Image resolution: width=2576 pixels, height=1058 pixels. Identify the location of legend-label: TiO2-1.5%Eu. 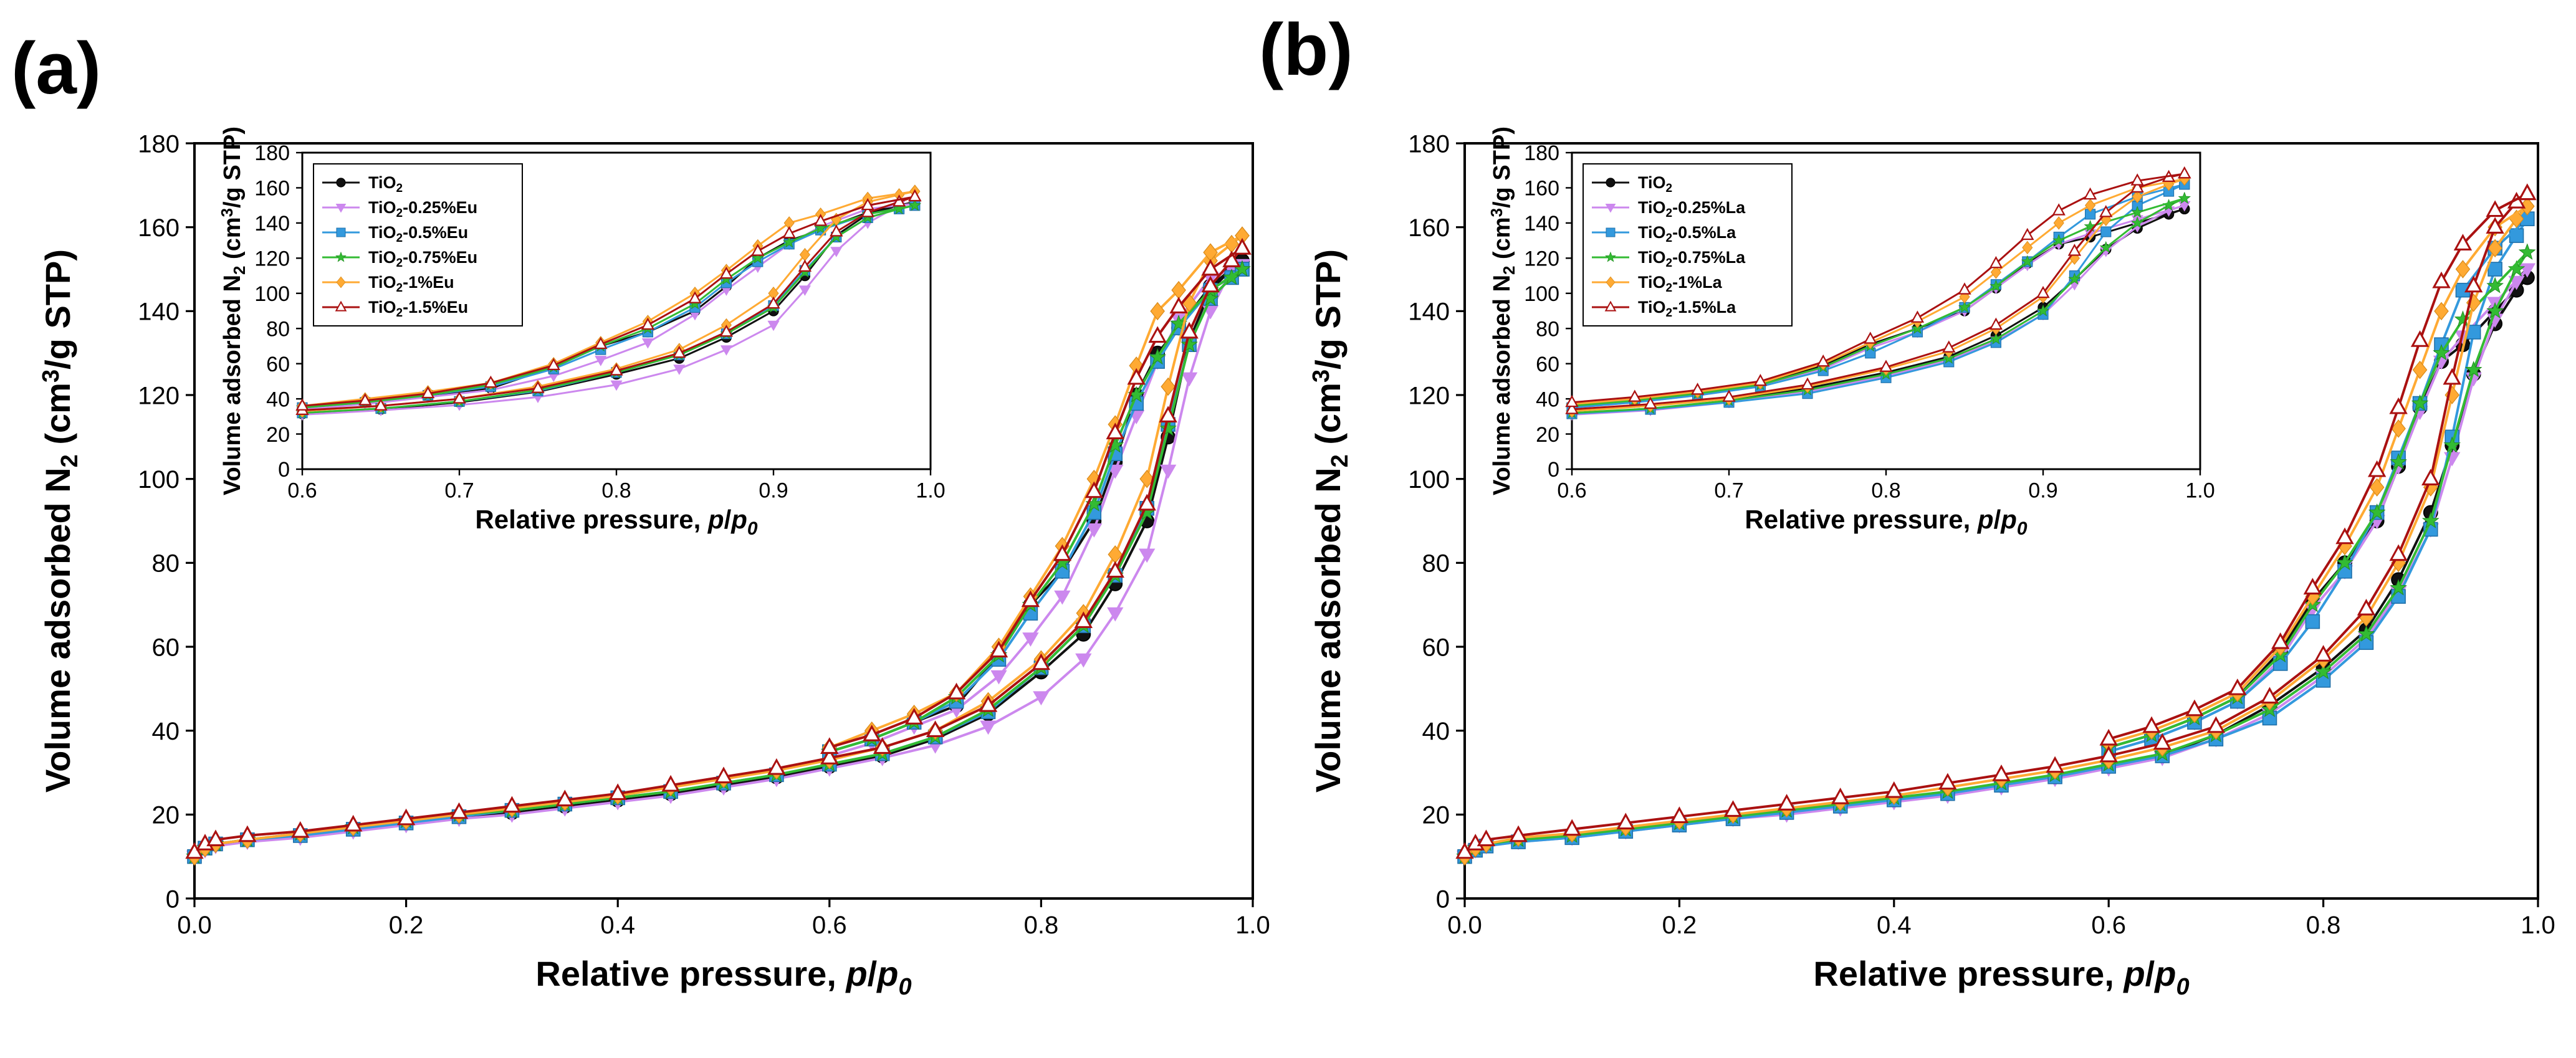
(418, 309).